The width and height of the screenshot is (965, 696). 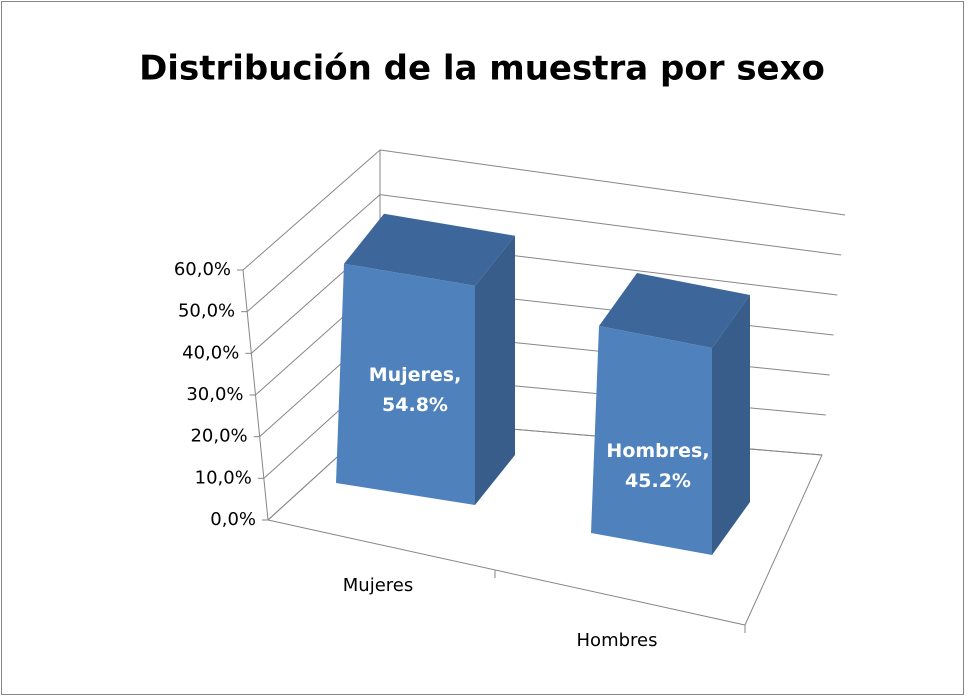 I want to click on y-tick-label: 0,0%, so click(x=233, y=519).